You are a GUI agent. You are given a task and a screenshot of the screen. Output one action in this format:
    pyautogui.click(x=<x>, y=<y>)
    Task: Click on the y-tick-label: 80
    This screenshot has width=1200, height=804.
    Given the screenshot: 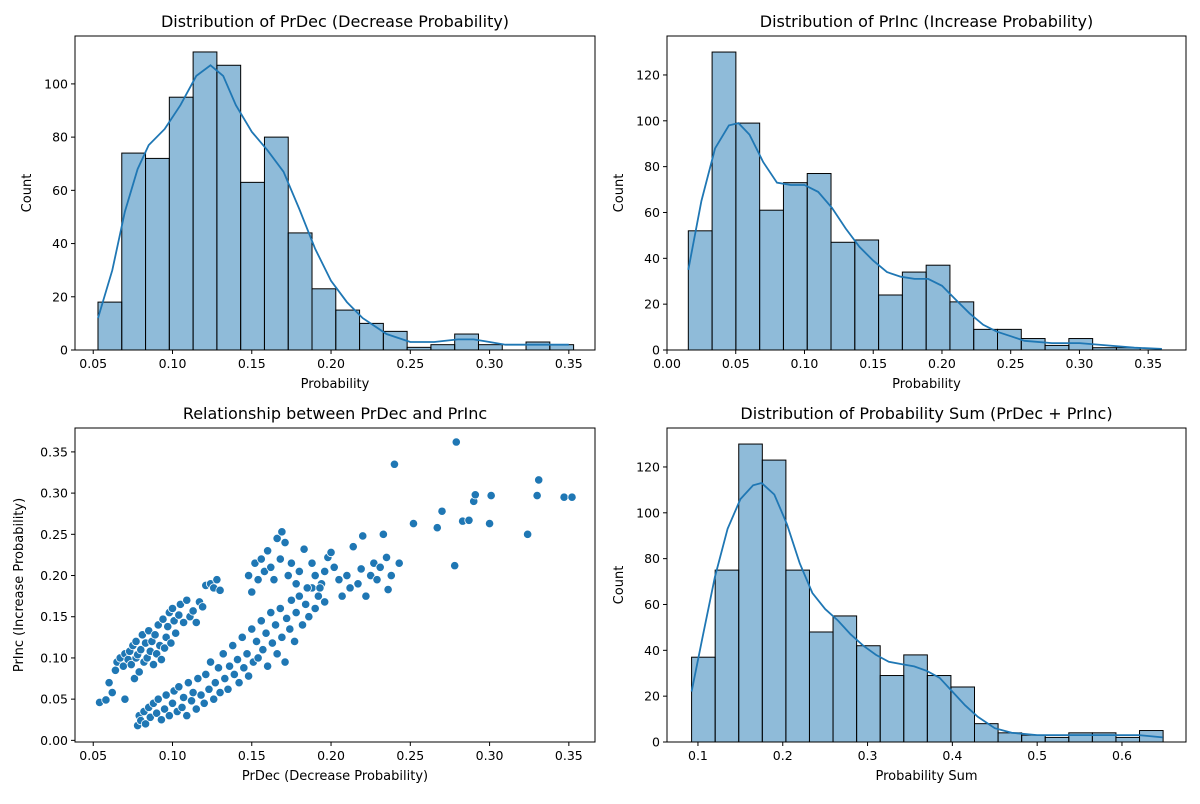 What is the action you would take?
    pyautogui.click(x=652, y=166)
    